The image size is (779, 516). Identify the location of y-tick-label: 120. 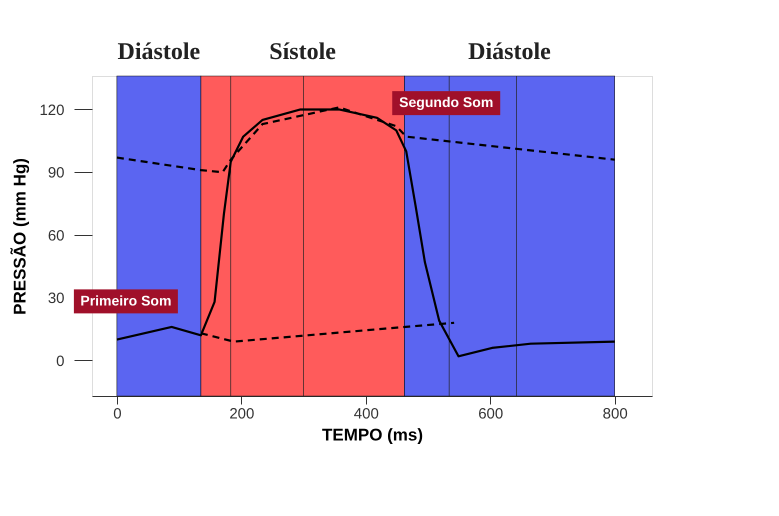
(51, 110).